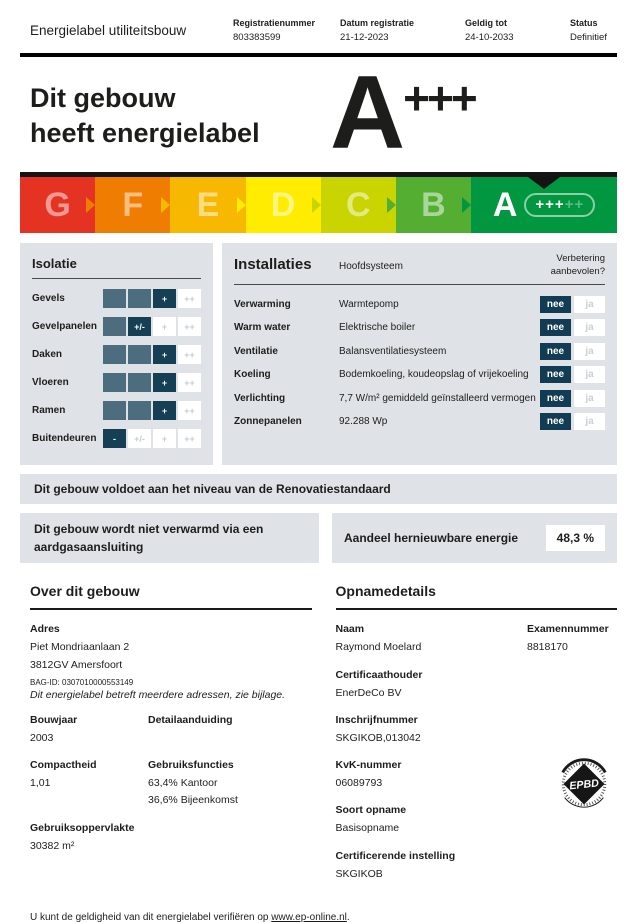 The image size is (637, 923). What do you see at coordinates (274, 23) in the screenshot?
I see `field-label: Registratienummer` at bounding box center [274, 23].